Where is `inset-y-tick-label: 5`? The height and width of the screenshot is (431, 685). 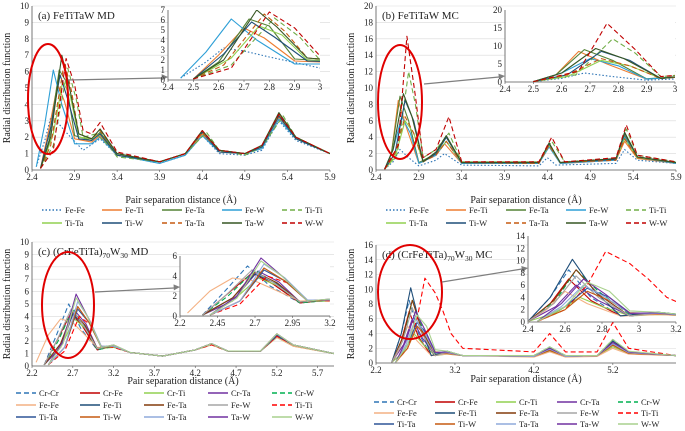 inset-y-tick-label: 5 is located at coordinates (500, 64).